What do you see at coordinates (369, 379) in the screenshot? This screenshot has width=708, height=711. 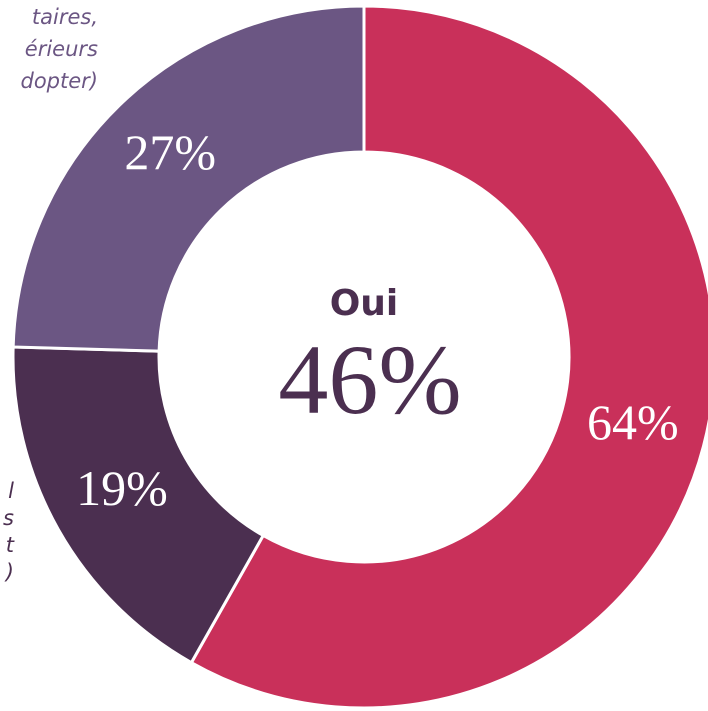 I see `center-text: 46%` at bounding box center [369, 379].